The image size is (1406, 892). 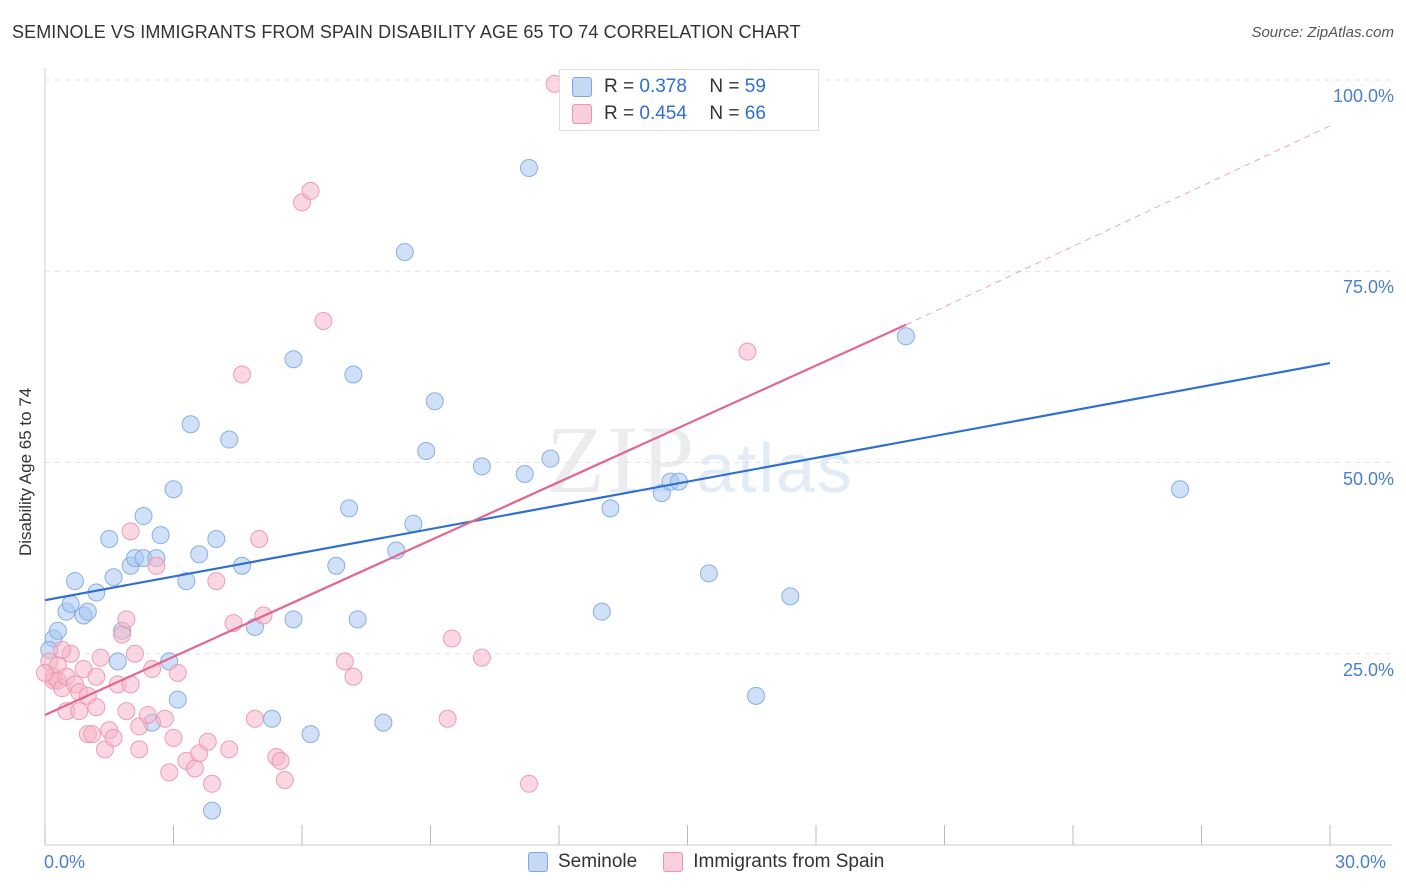 I want to click on n-label: N =, so click(x=724, y=86).